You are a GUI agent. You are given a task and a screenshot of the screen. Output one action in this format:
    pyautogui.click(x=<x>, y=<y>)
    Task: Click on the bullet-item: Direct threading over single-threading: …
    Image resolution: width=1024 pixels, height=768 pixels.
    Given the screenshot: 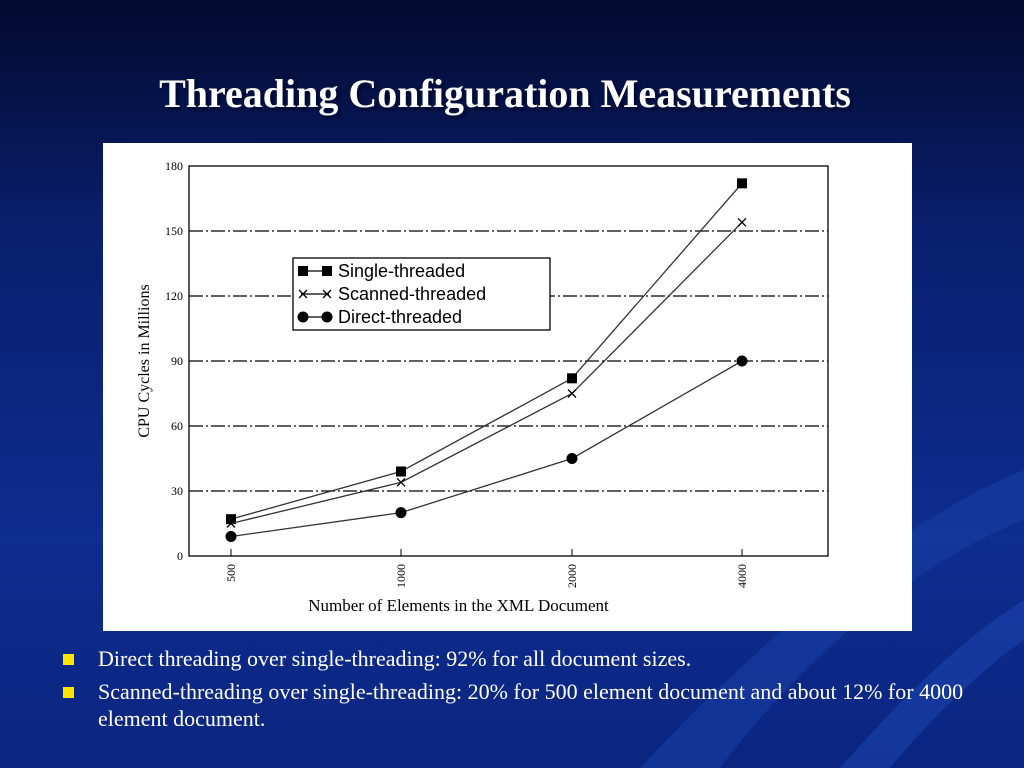 What is the action you would take?
    pyautogui.click(x=520, y=658)
    